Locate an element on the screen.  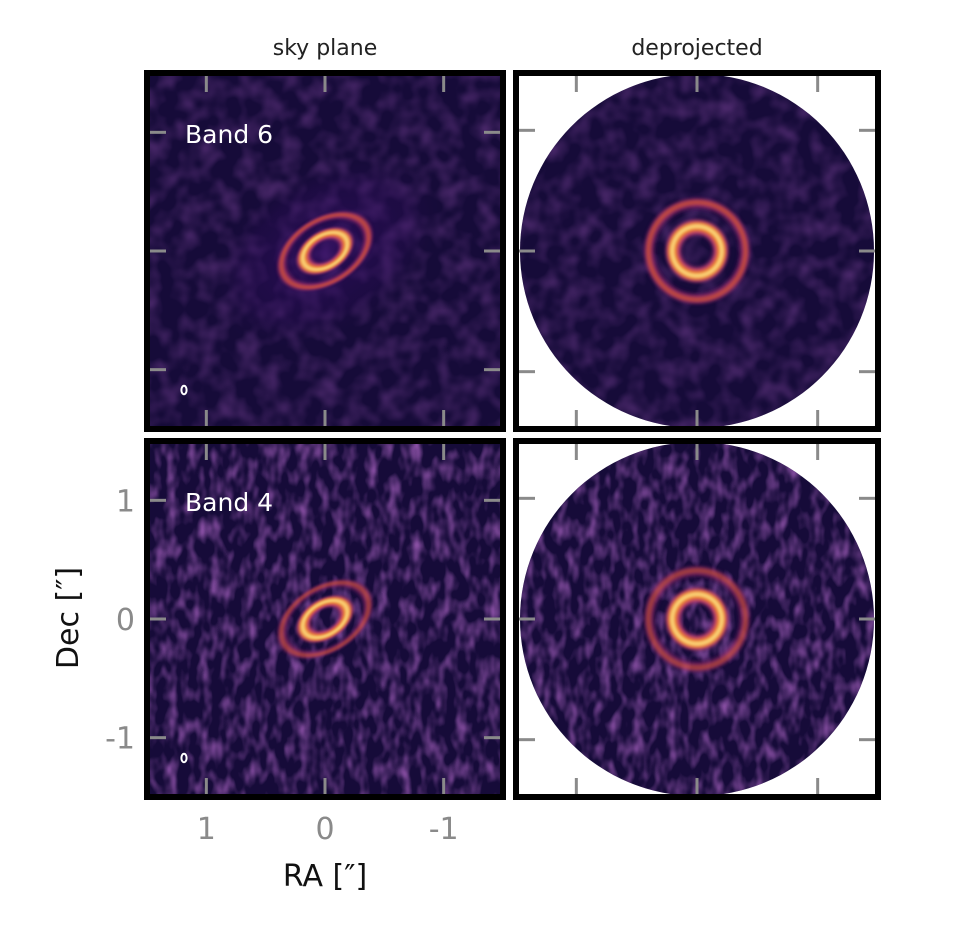
panel-band-4-sky-plane: Band 4 is located at coordinates (325, 619).